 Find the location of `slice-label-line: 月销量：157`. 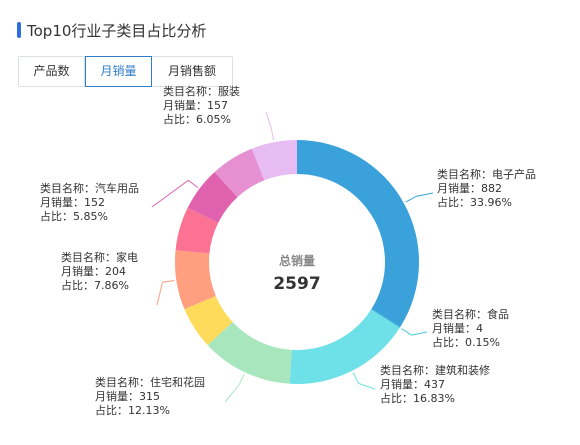

slice-label-line: 月销量：157 is located at coordinates (195, 105).